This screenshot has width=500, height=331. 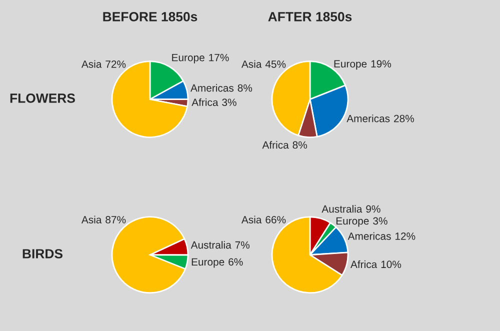 What do you see at coordinates (42, 253) in the screenshot?
I see `text: BIRDS` at bounding box center [42, 253].